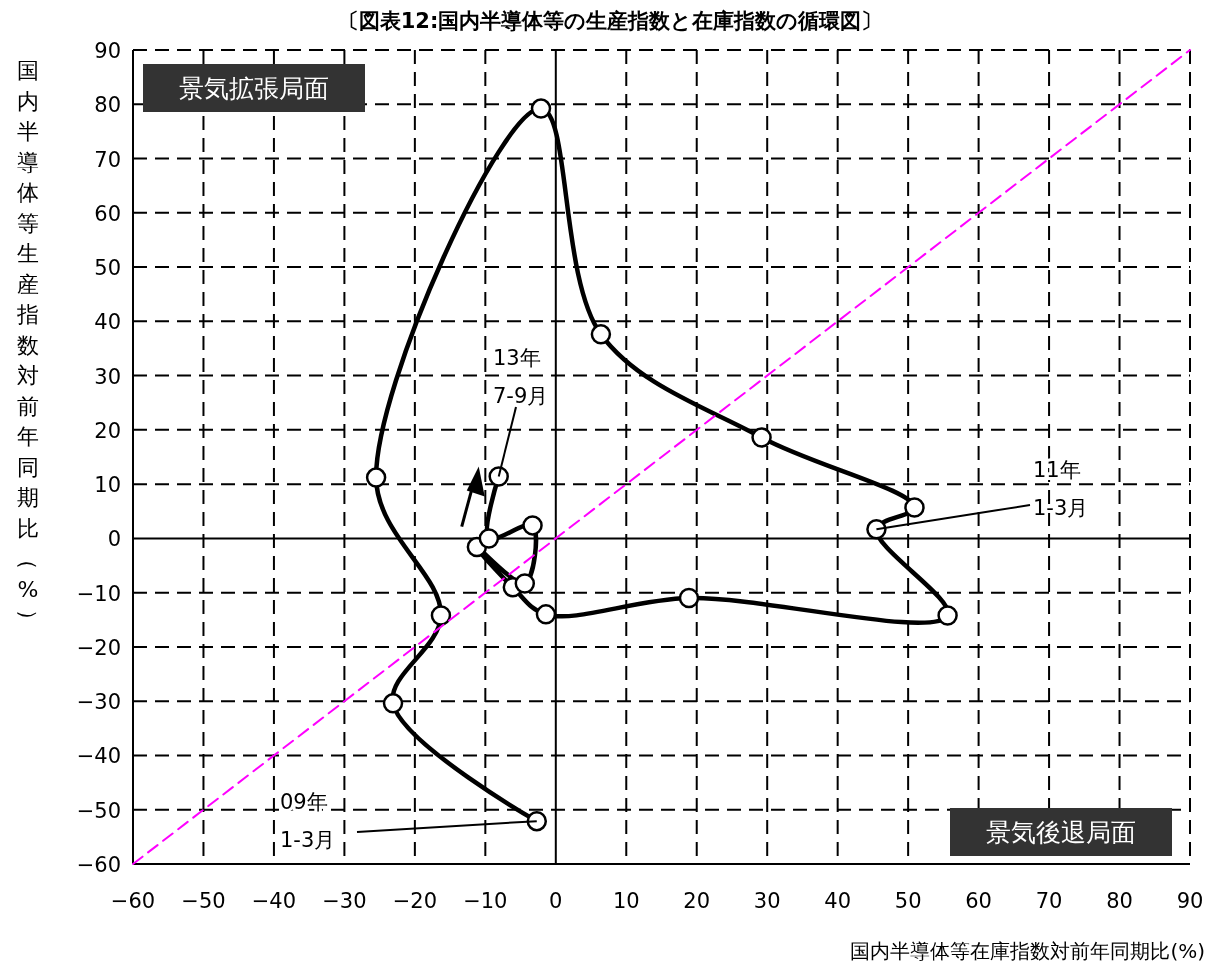  What do you see at coordinates (107, 485) in the screenshot?
I see `y-tick-label: 10` at bounding box center [107, 485].